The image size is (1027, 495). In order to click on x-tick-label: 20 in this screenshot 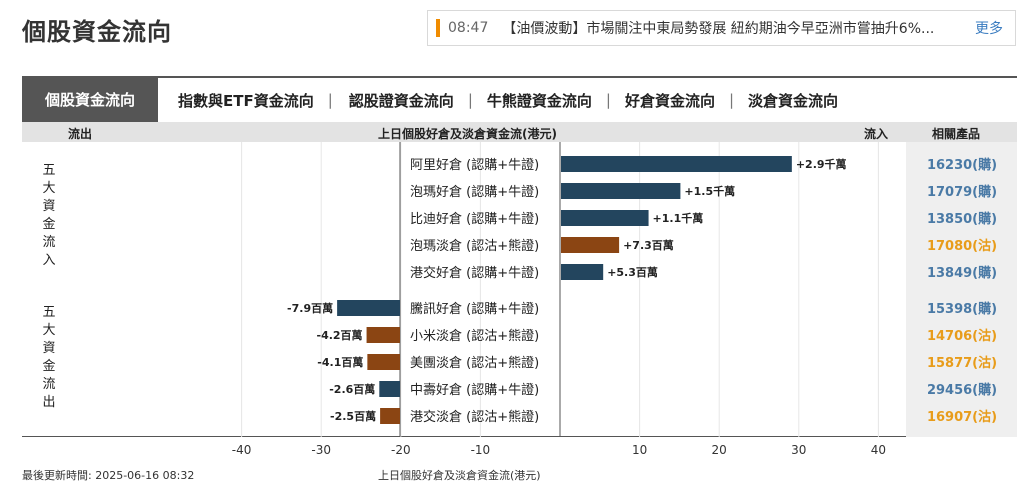, I will do `click(719, 450)`.